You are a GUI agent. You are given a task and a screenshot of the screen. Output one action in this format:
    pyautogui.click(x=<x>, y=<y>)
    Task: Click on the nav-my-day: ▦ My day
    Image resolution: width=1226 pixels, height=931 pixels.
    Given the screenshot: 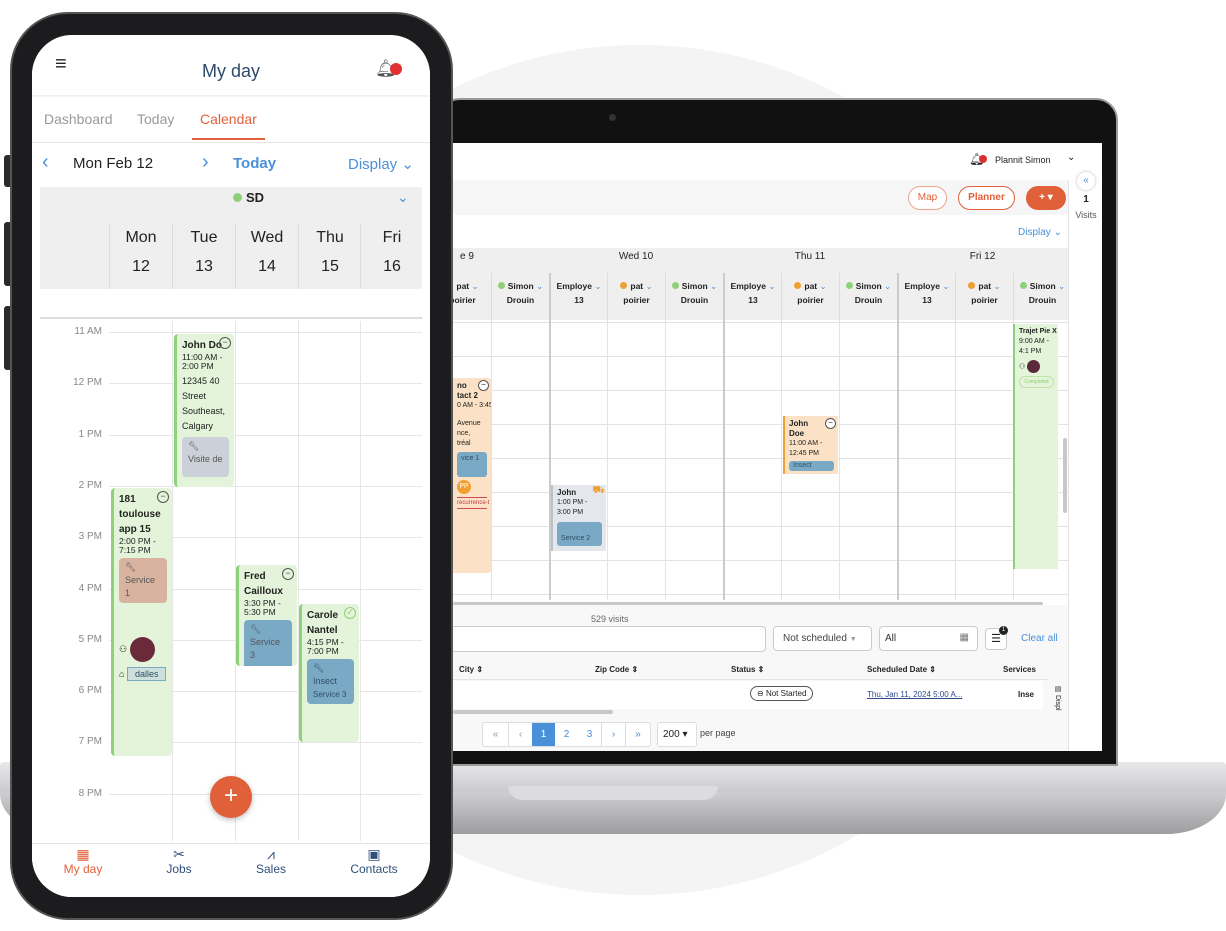 What is the action you would take?
    pyautogui.click(x=83, y=861)
    